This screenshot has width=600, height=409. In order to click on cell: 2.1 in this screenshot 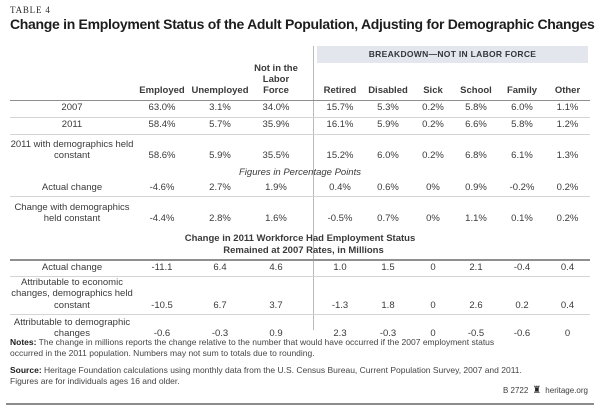, I will do `click(476, 268)`.